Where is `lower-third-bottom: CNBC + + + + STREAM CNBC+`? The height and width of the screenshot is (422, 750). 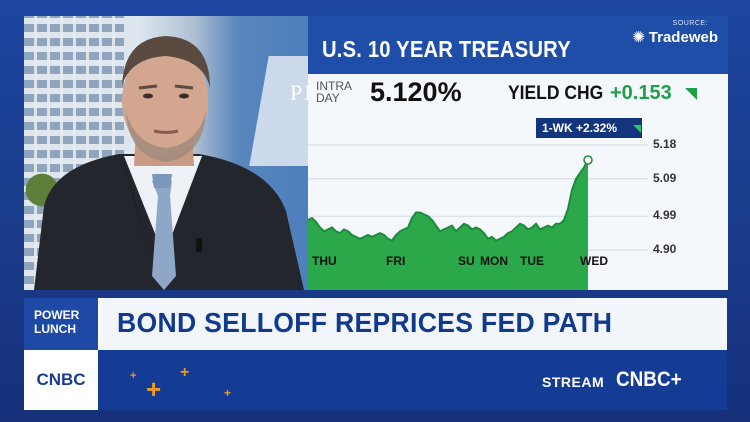
lower-third-bottom: CNBC + + + + STREAM CNBC+ is located at coordinates (375, 380).